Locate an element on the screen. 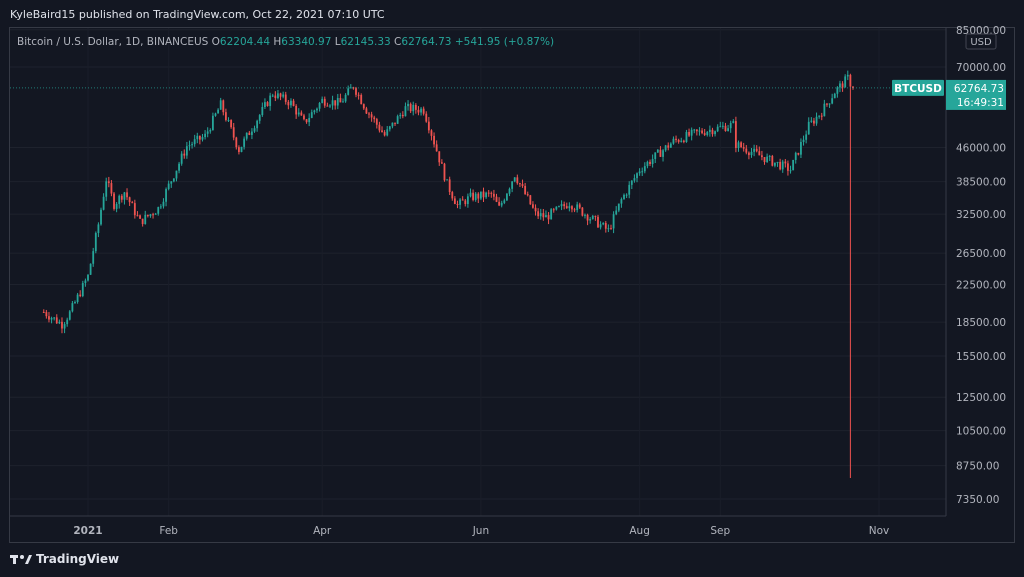 This screenshot has width=1024, height=577. price-tag-bg is located at coordinates (976, 94).